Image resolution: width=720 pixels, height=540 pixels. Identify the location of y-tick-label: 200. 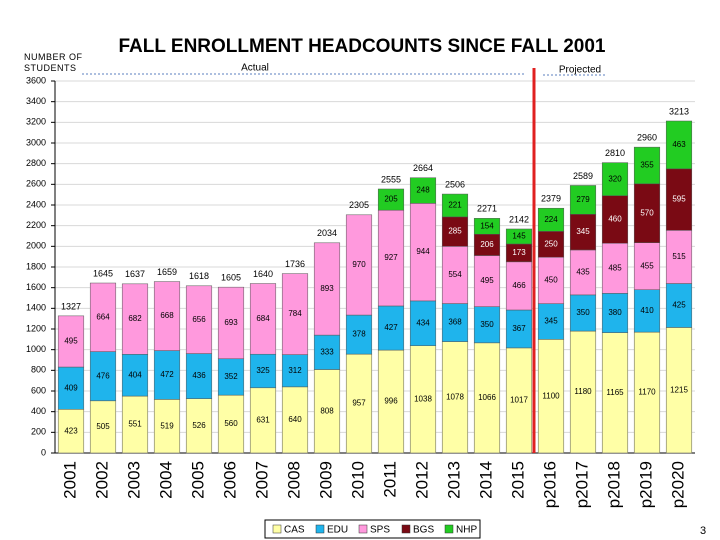
(38, 432).